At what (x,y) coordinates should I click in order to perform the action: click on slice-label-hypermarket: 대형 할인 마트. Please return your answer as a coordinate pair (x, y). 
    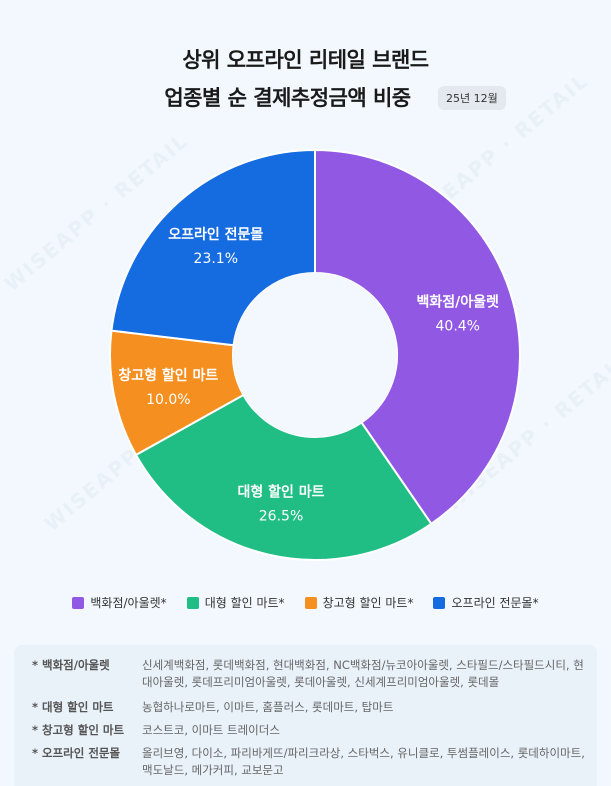
    Looking at the image, I should click on (280, 492).